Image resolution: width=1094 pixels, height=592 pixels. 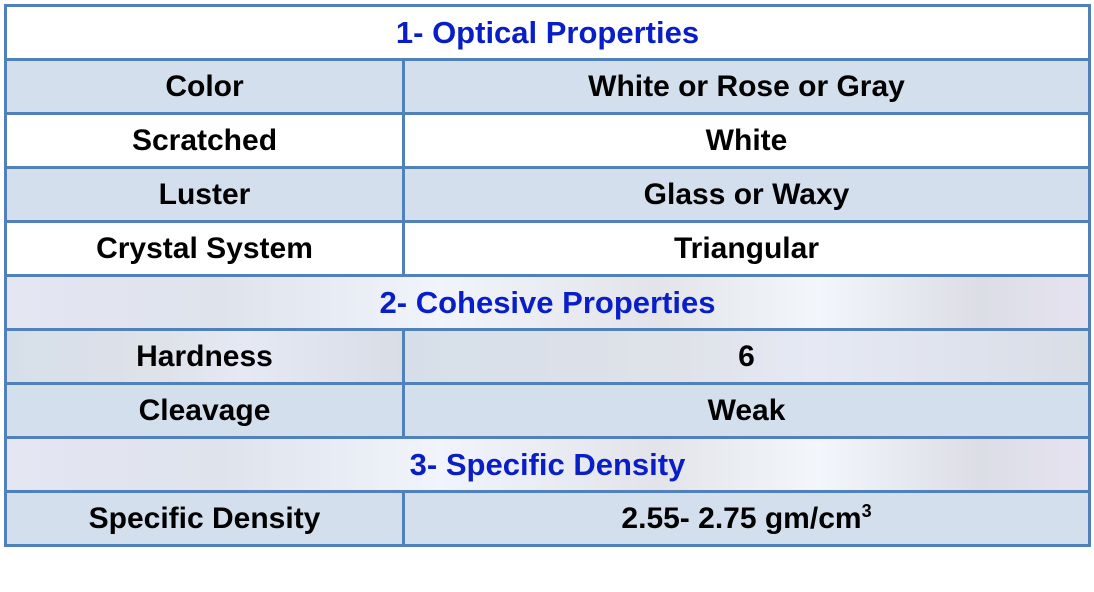 I want to click on table-row: Scratched White, so click(x=547, y=140).